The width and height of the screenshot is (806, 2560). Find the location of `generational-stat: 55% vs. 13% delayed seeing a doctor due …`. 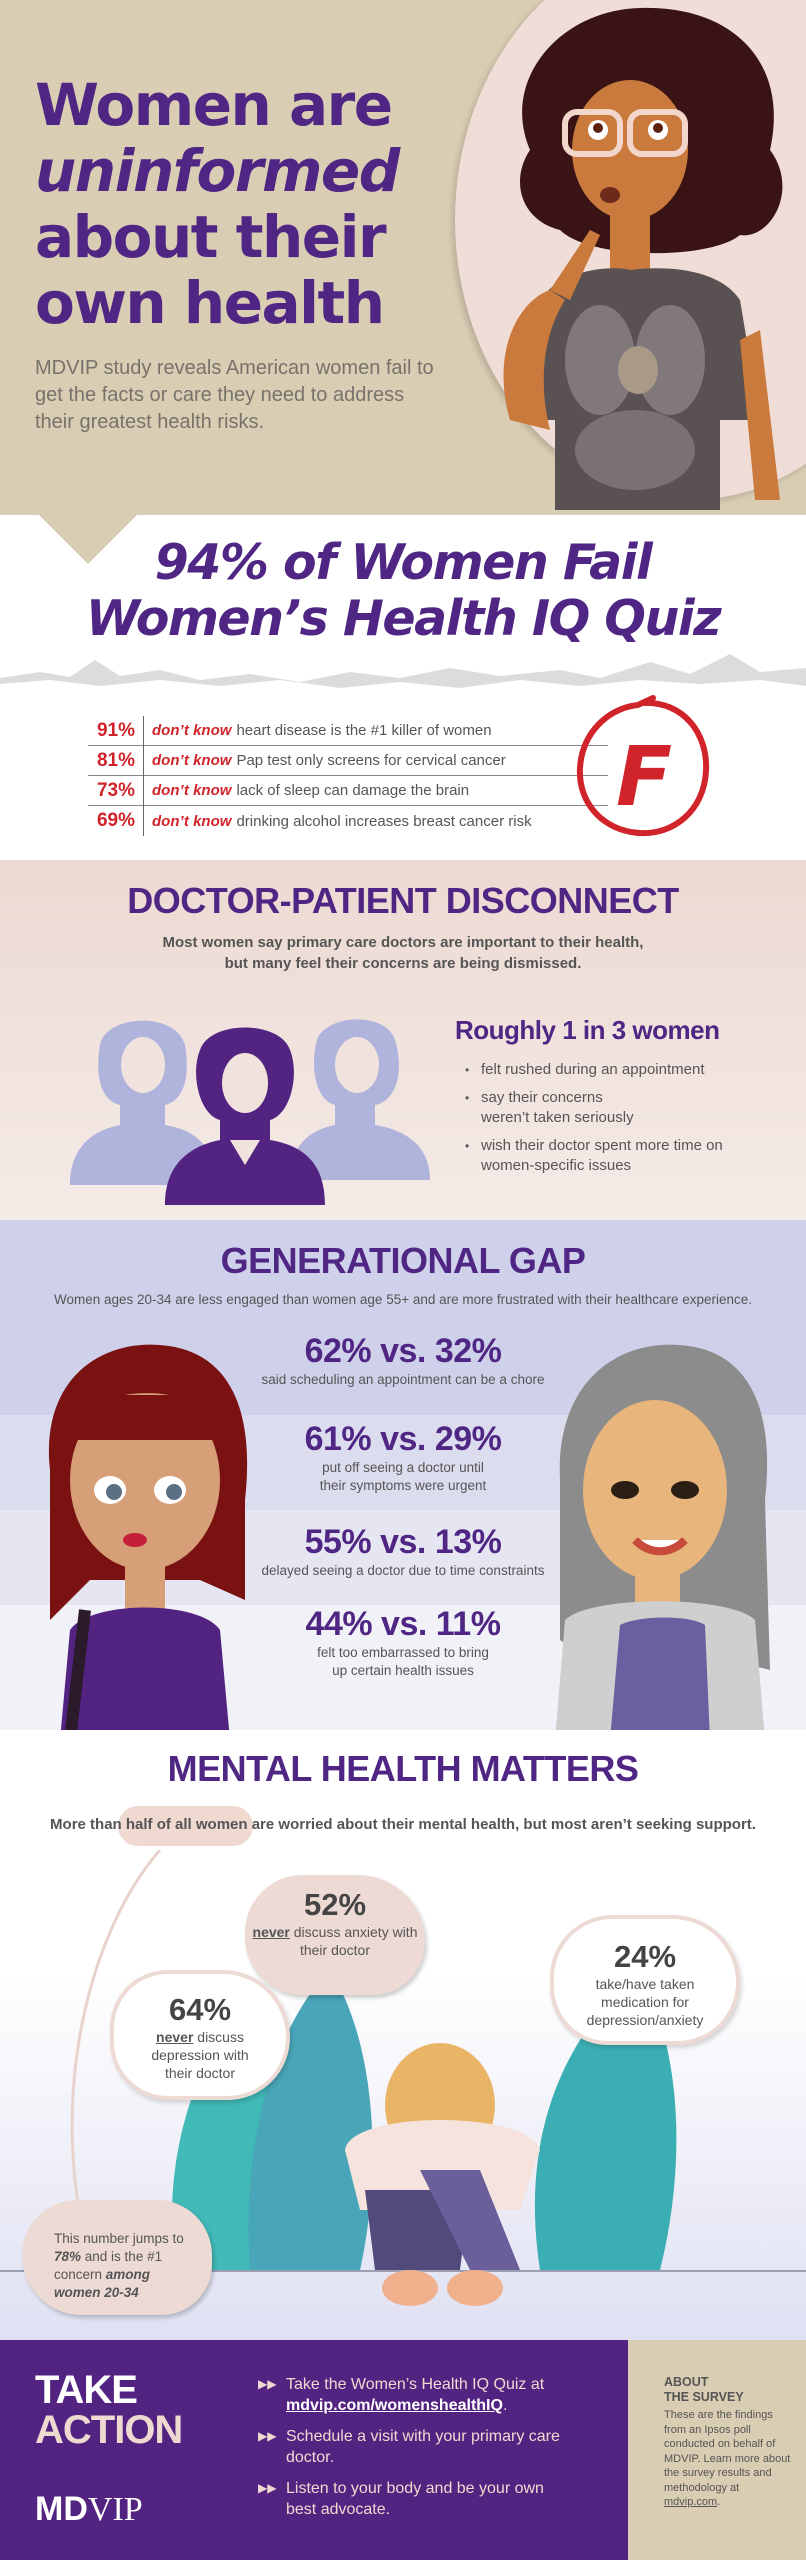

generational-stat: 55% vs. 13% delayed seeing a doctor due … is located at coordinates (403, 1550).